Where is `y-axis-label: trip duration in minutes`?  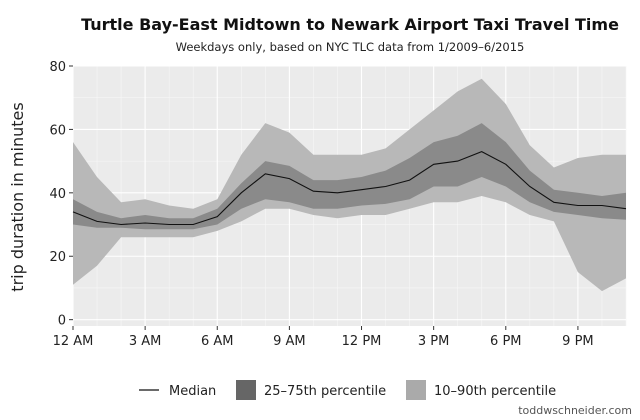 y-axis-label: trip duration in minutes is located at coordinates (17, 196).